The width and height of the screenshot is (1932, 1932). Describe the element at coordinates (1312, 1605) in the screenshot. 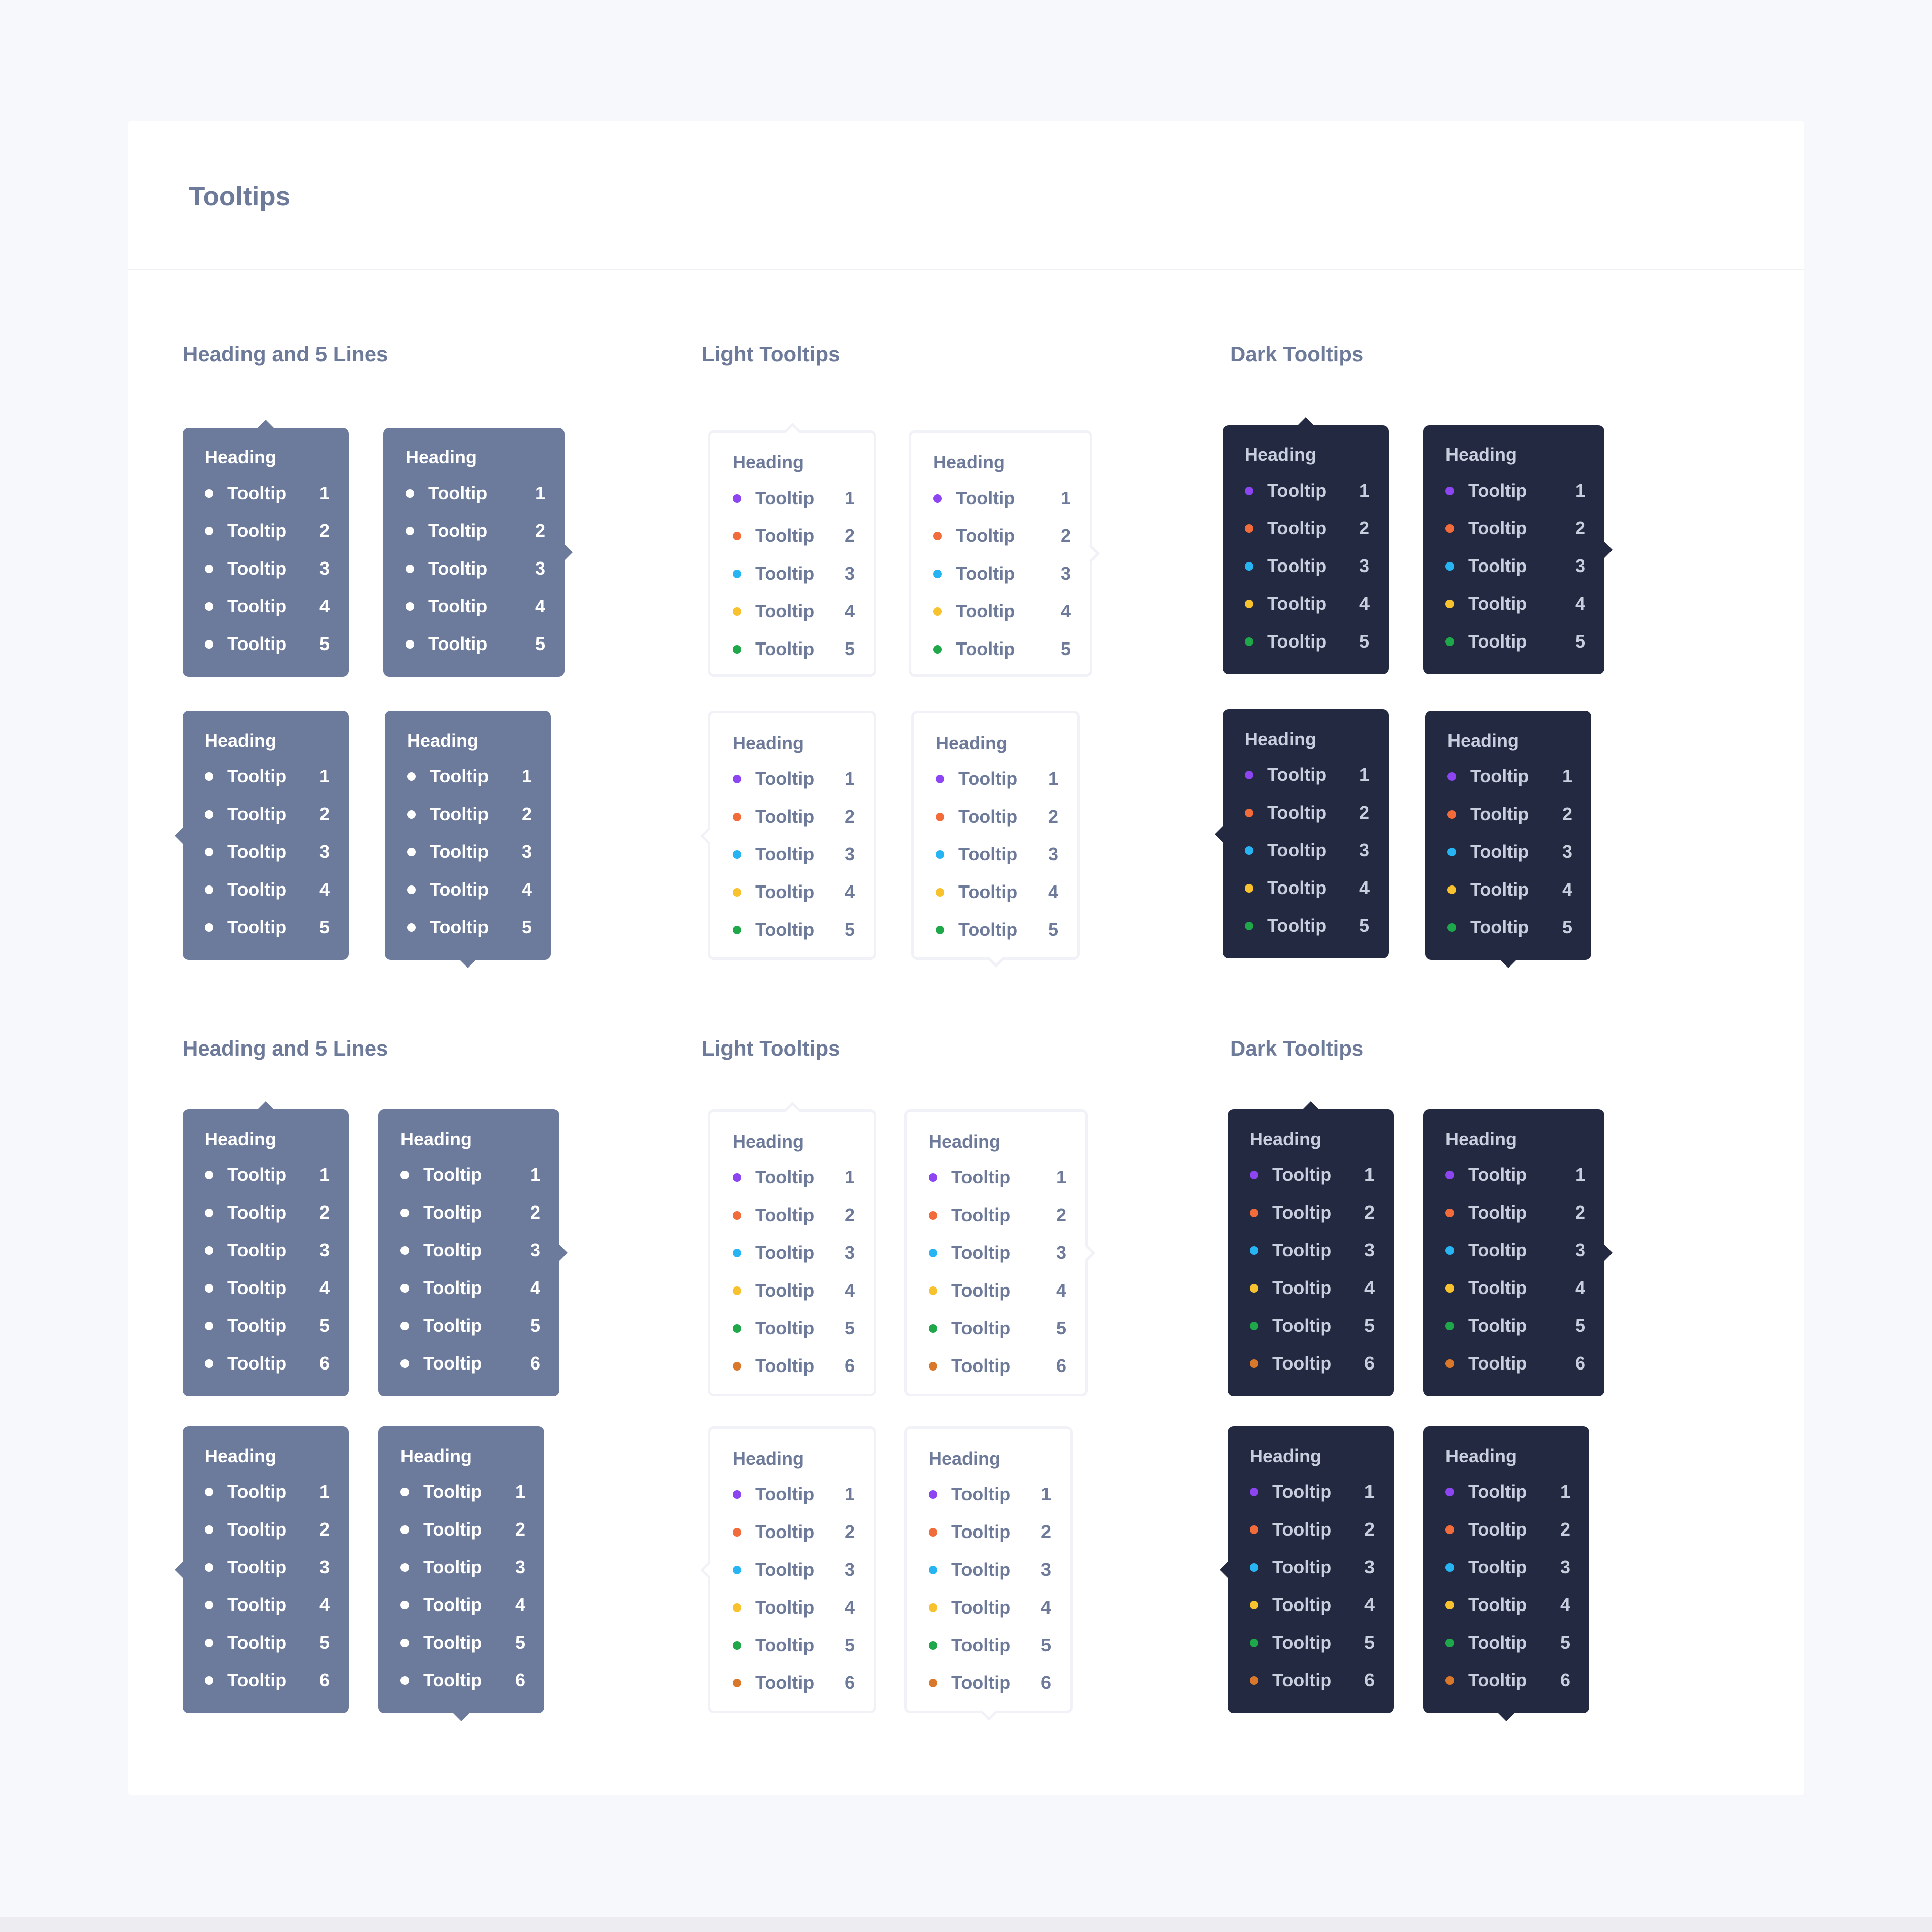

I see `tooltip-row: Tooltip 4` at that location.